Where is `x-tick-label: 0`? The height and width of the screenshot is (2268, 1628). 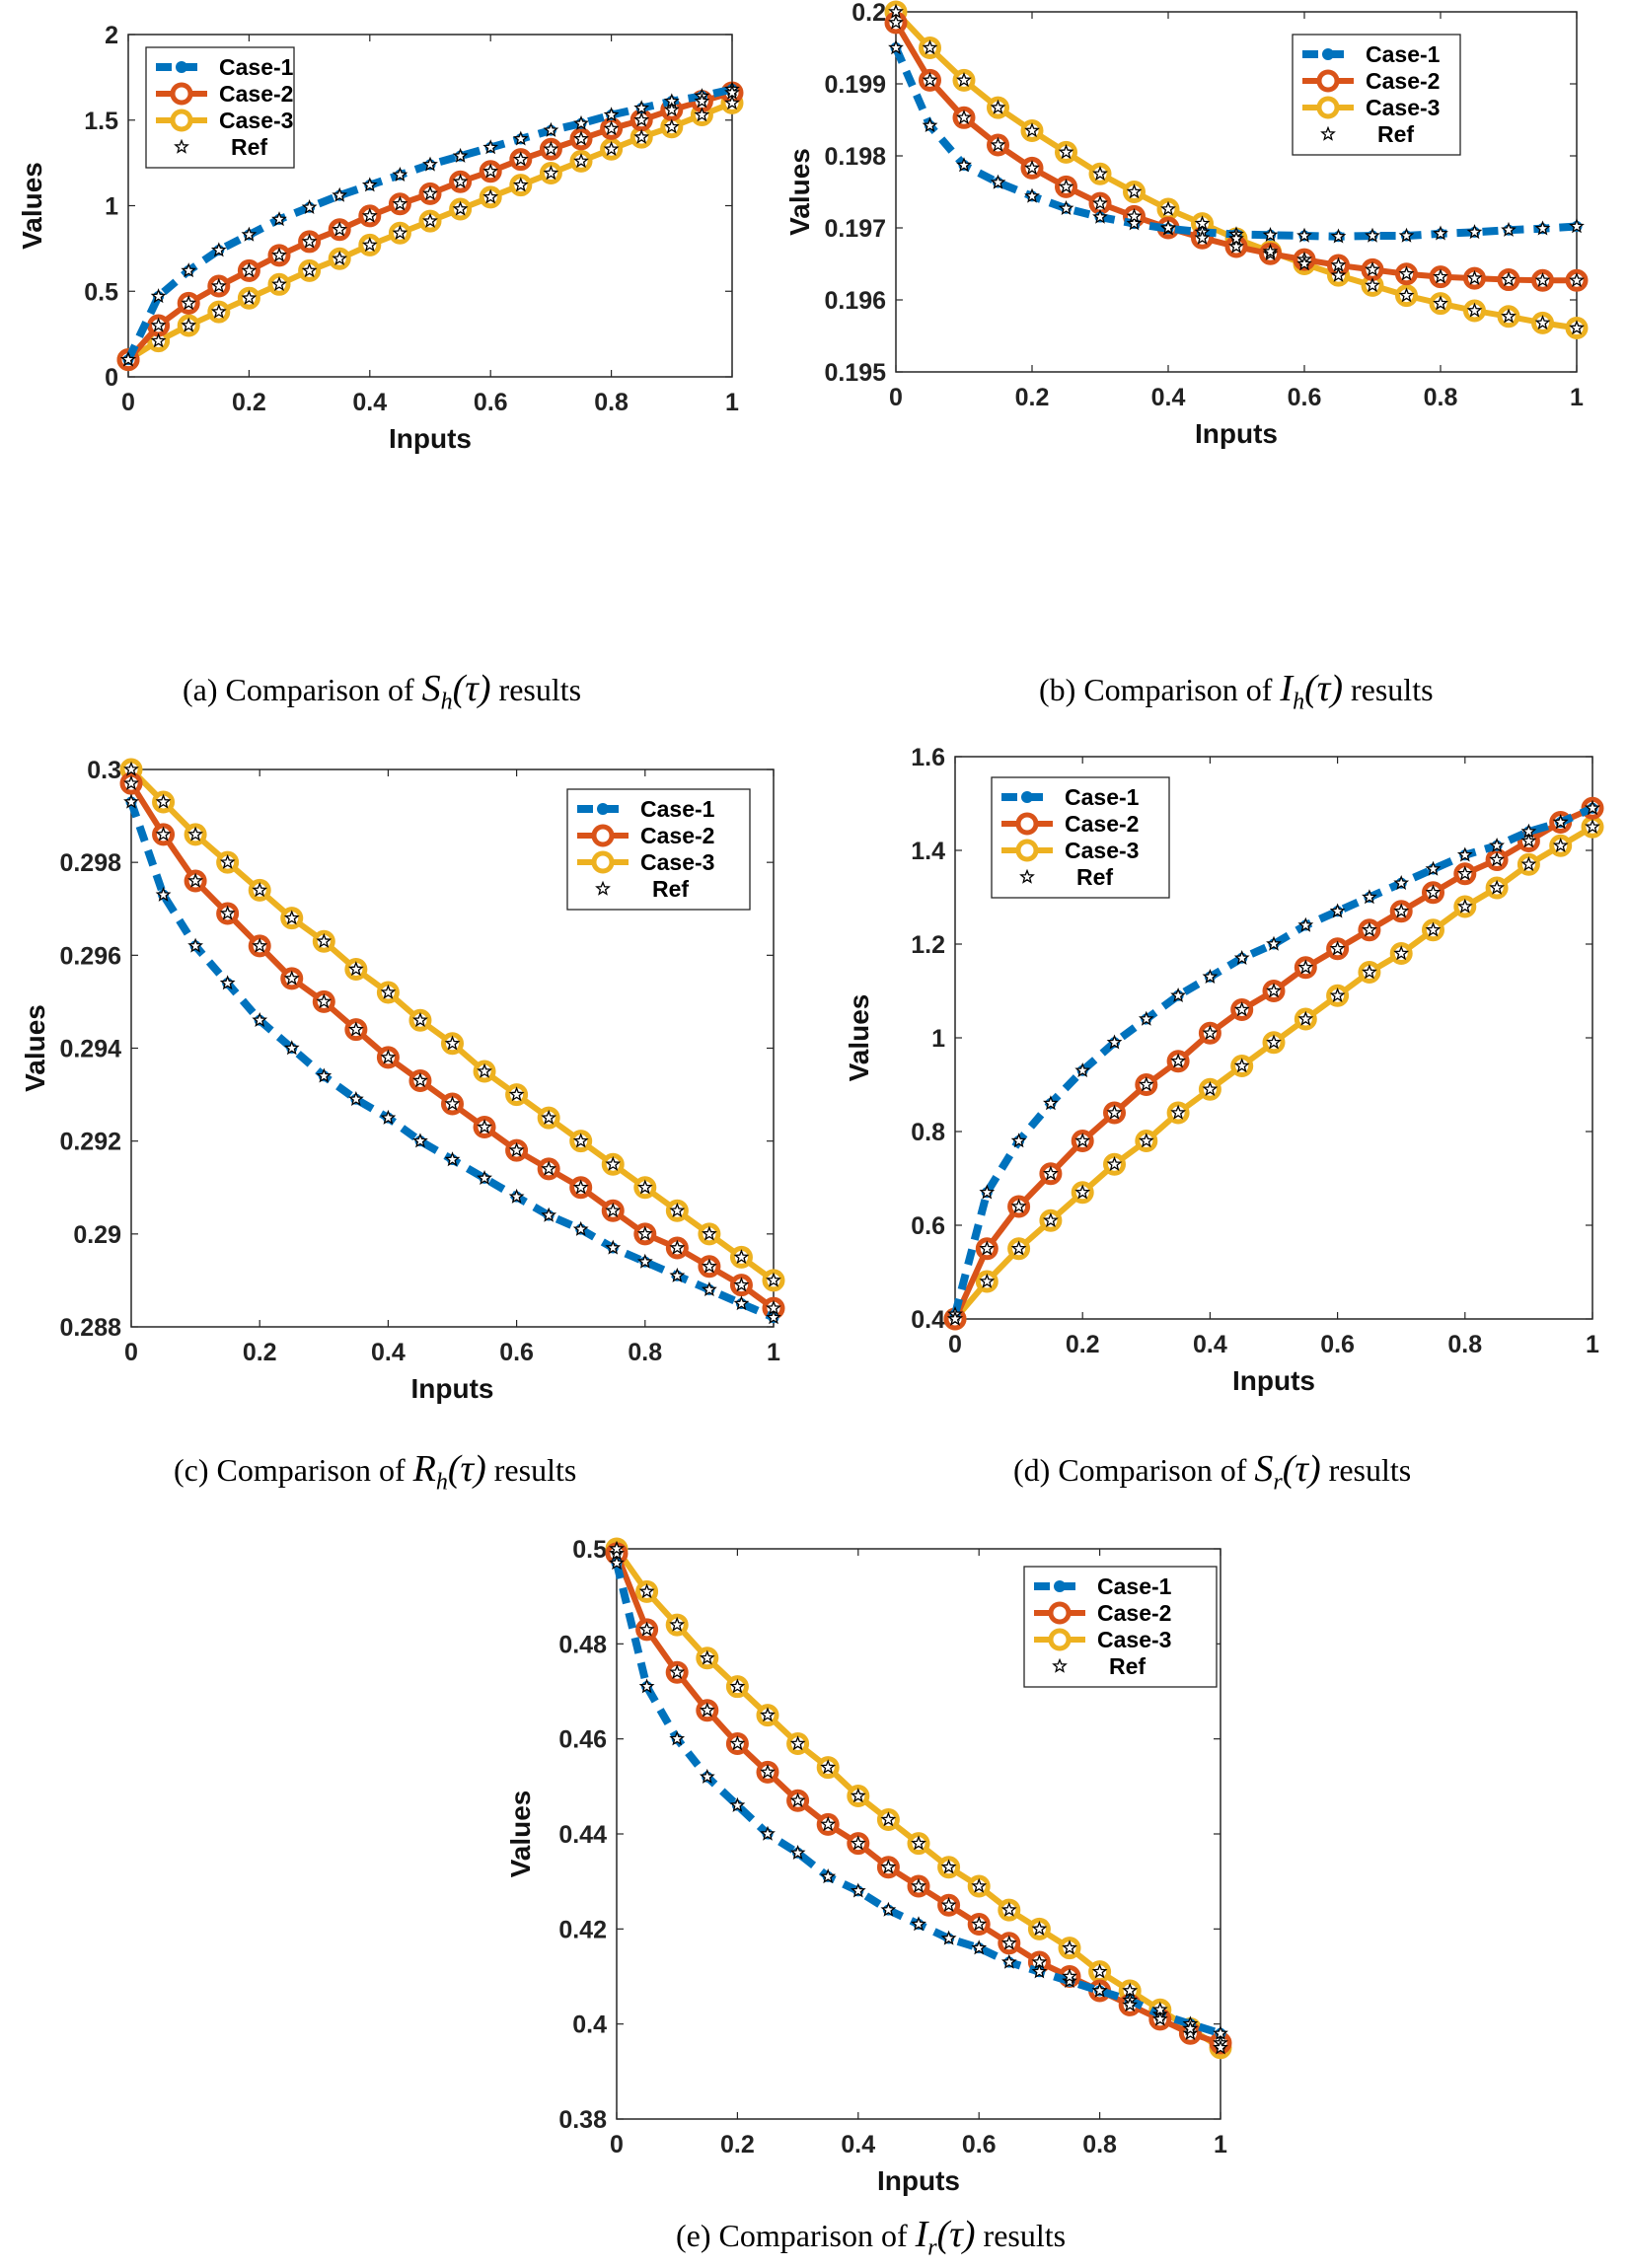 x-tick-label: 0 is located at coordinates (131, 1352).